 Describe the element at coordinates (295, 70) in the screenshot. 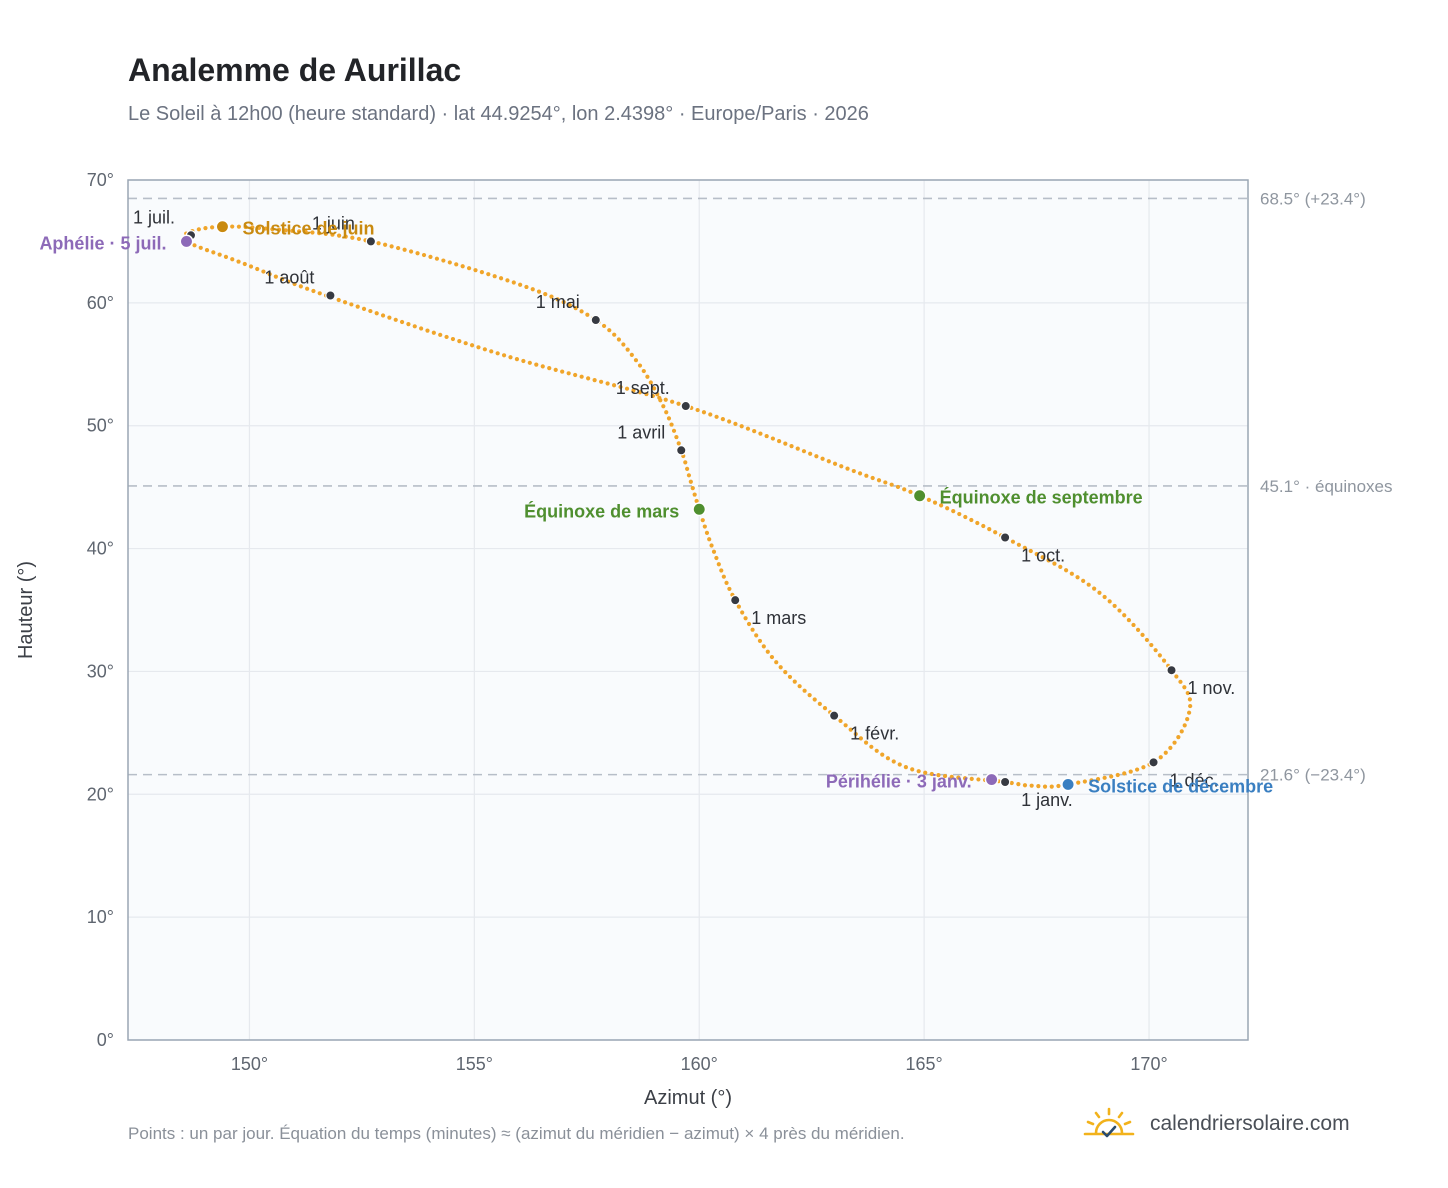

I see `page-title: Analemme de Aurillac` at that location.